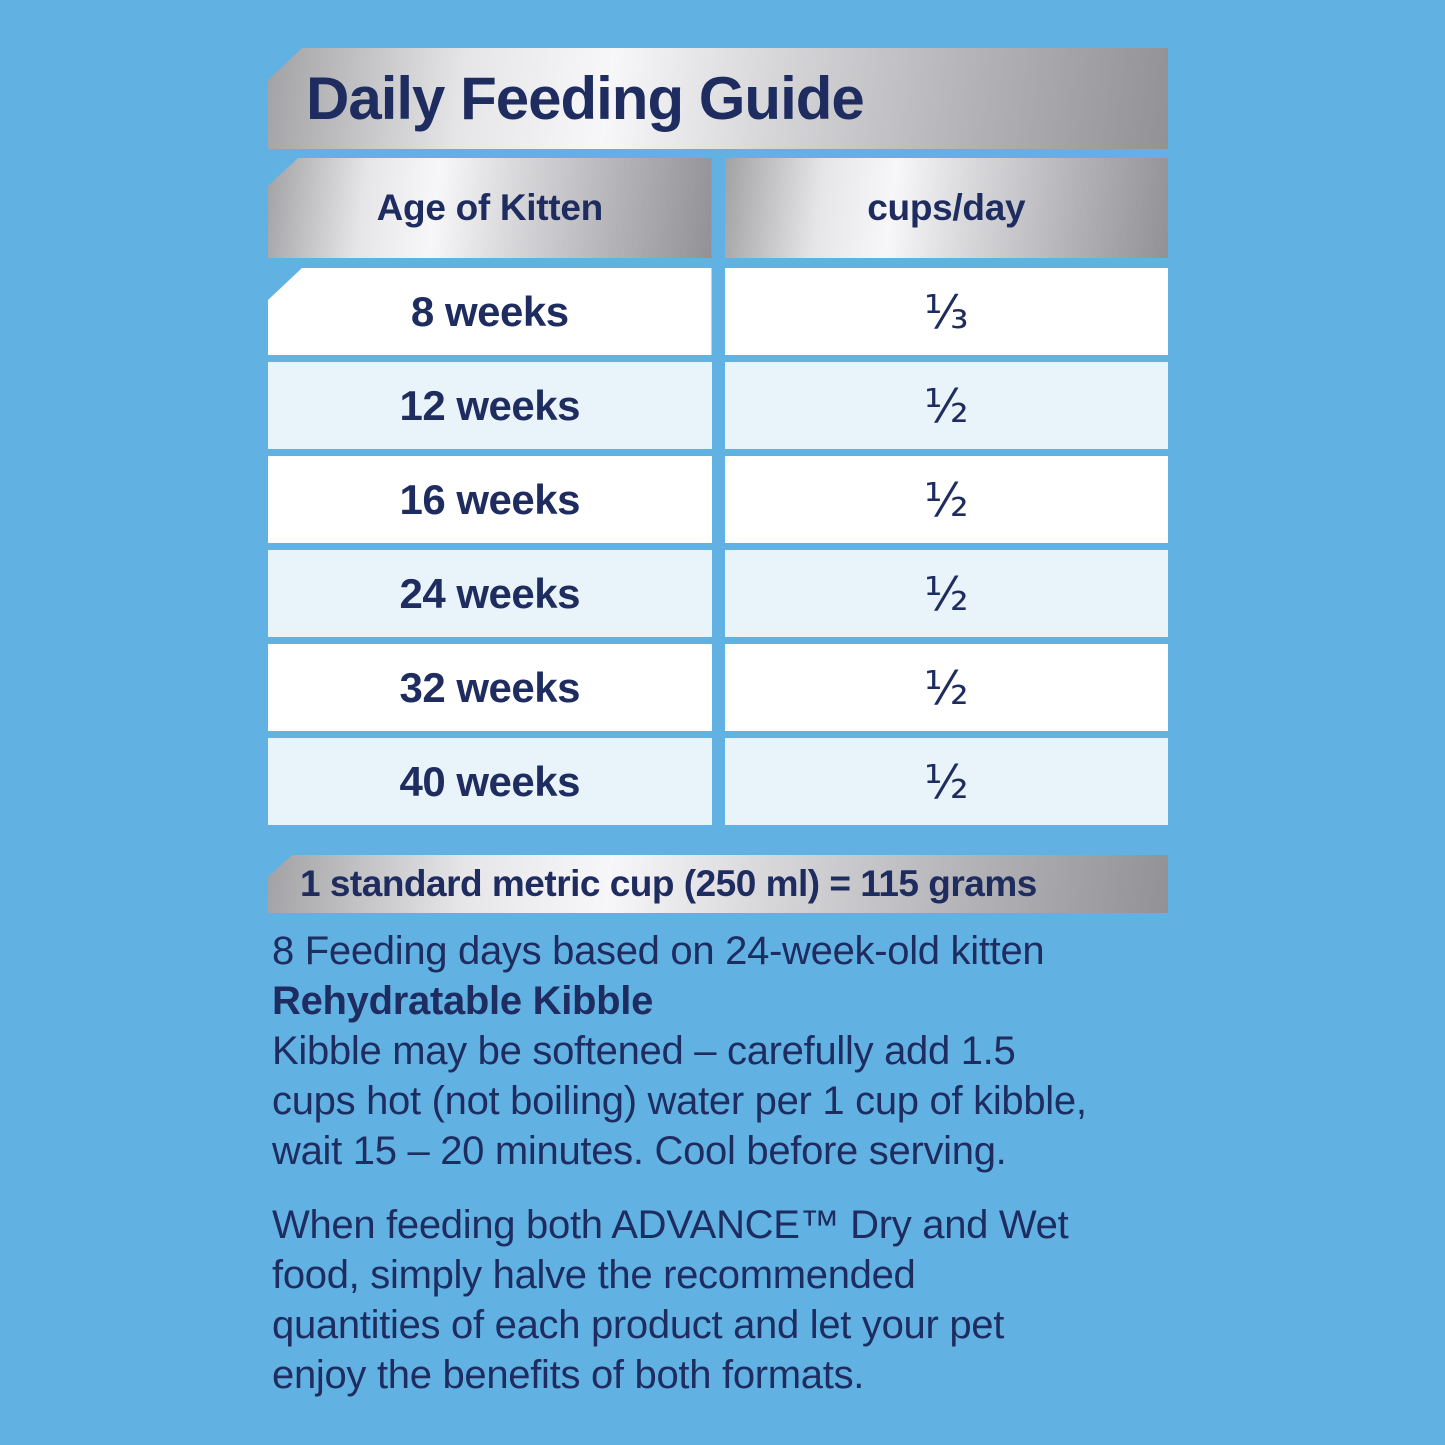  I want to click on column-header-cups-label: cups/day, so click(946, 207).